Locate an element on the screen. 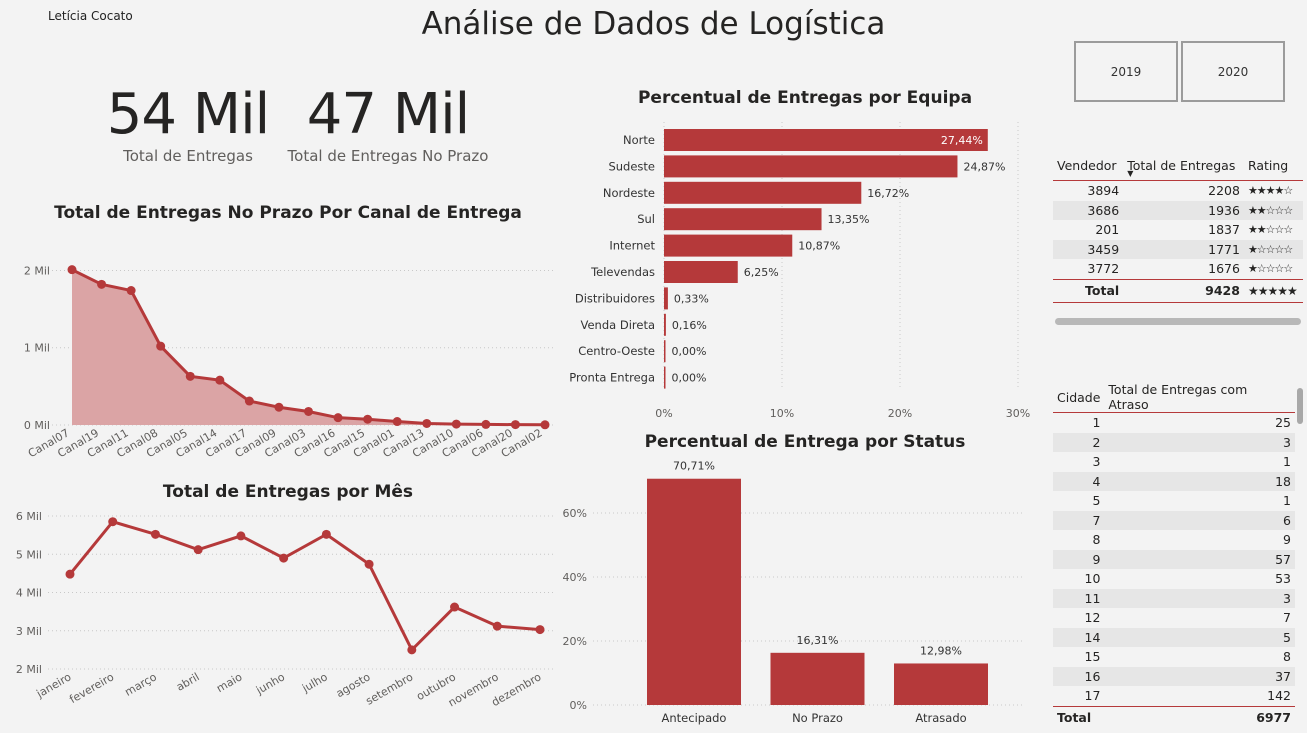  cell-entregas-atraso: 142 is located at coordinates (1279, 696).